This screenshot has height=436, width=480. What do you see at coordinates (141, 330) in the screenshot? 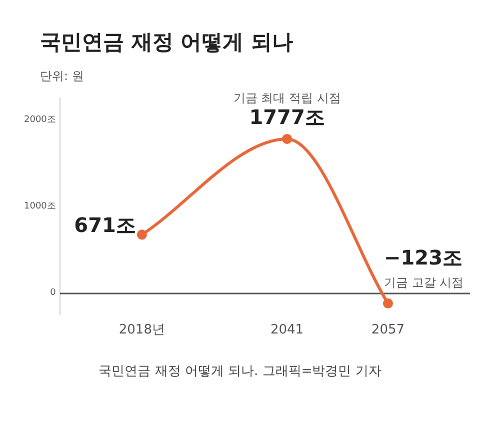
I see `x-tick-label: 2018년` at bounding box center [141, 330].